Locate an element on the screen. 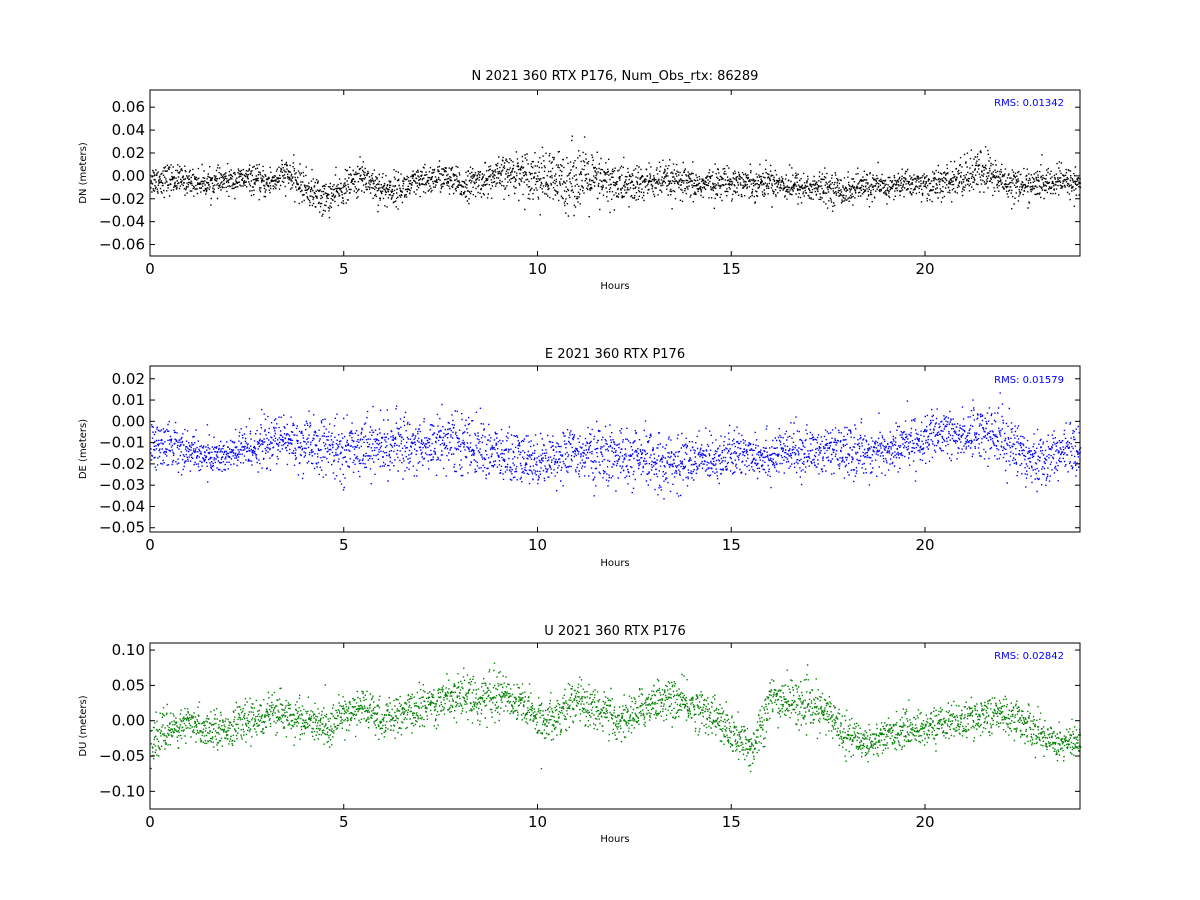 The height and width of the screenshot is (900, 1200). panel-up-marks is located at coordinates (616, 717).